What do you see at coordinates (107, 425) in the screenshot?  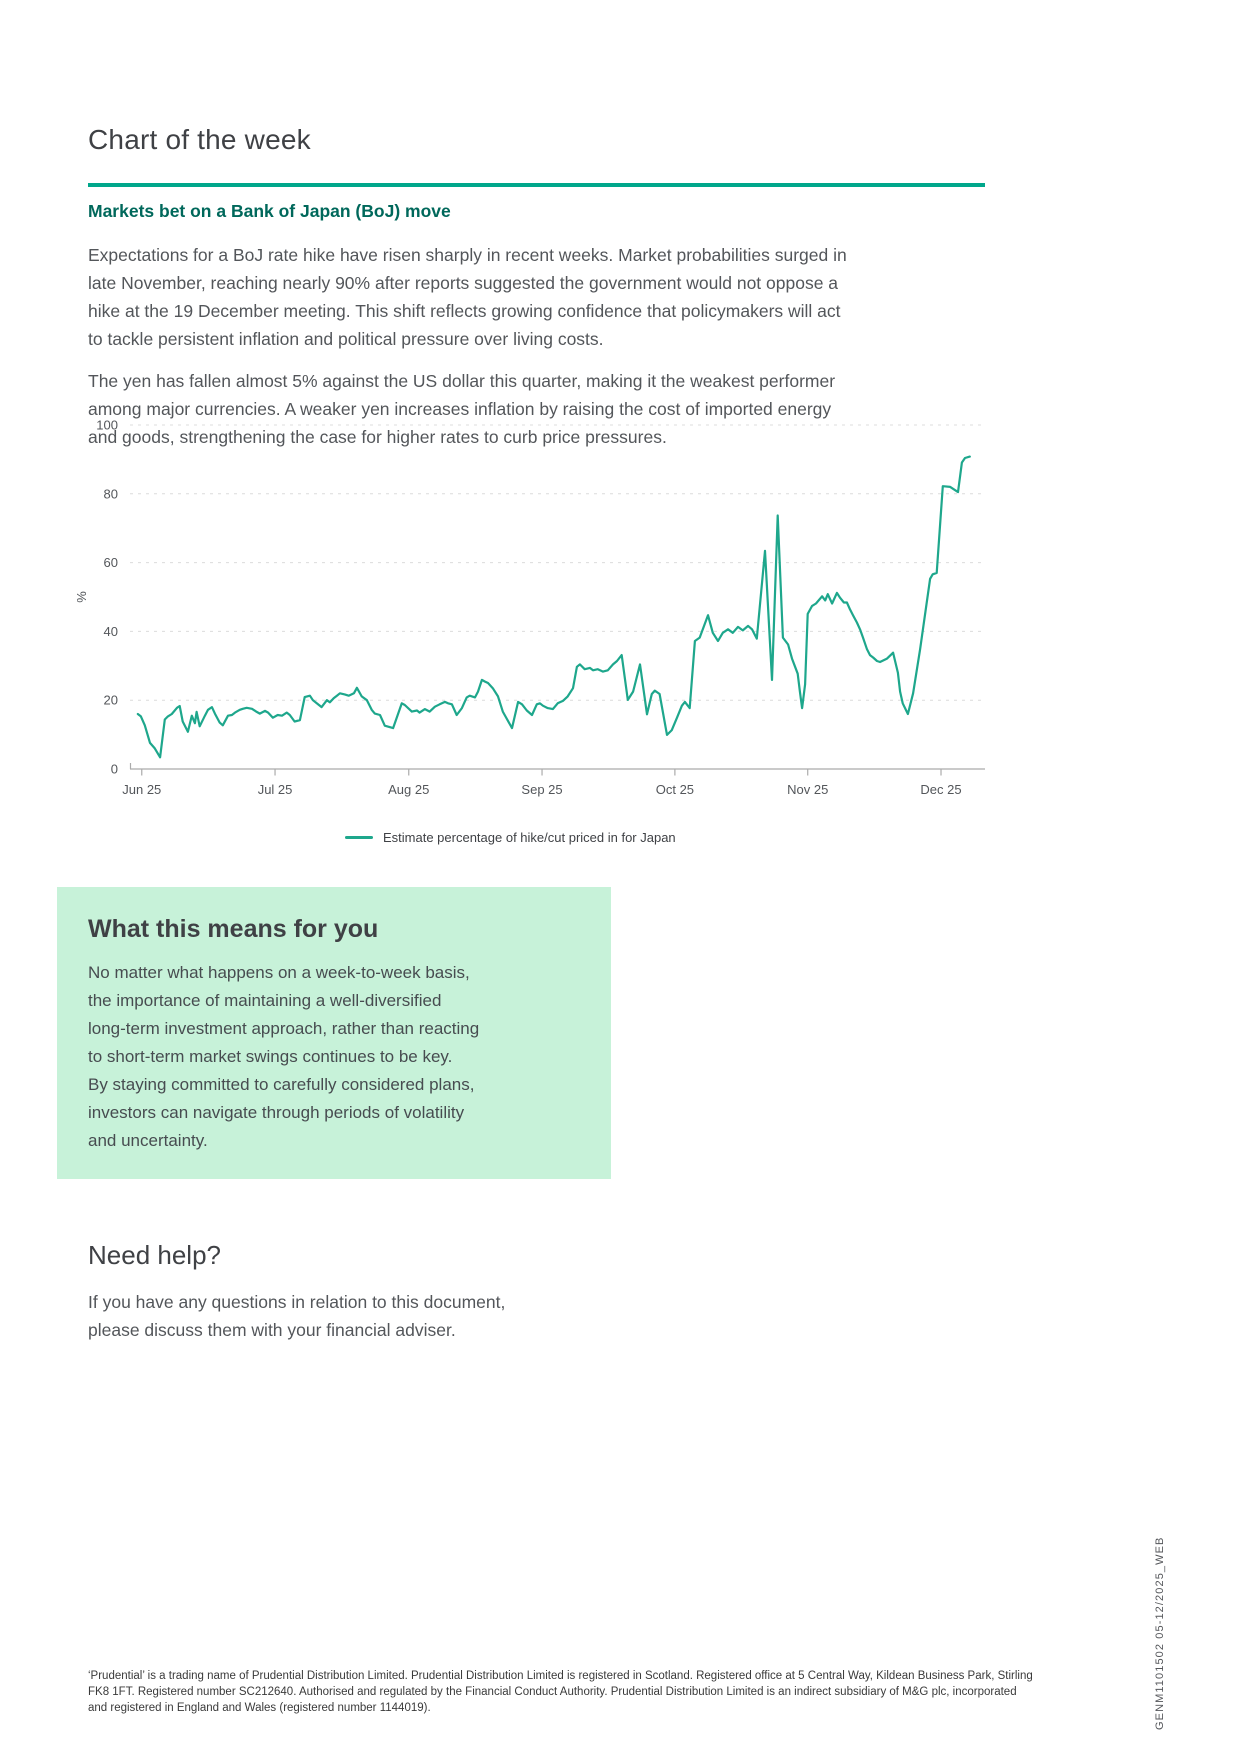 I see `y-tick-label: 100` at bounding box center [107, 425].